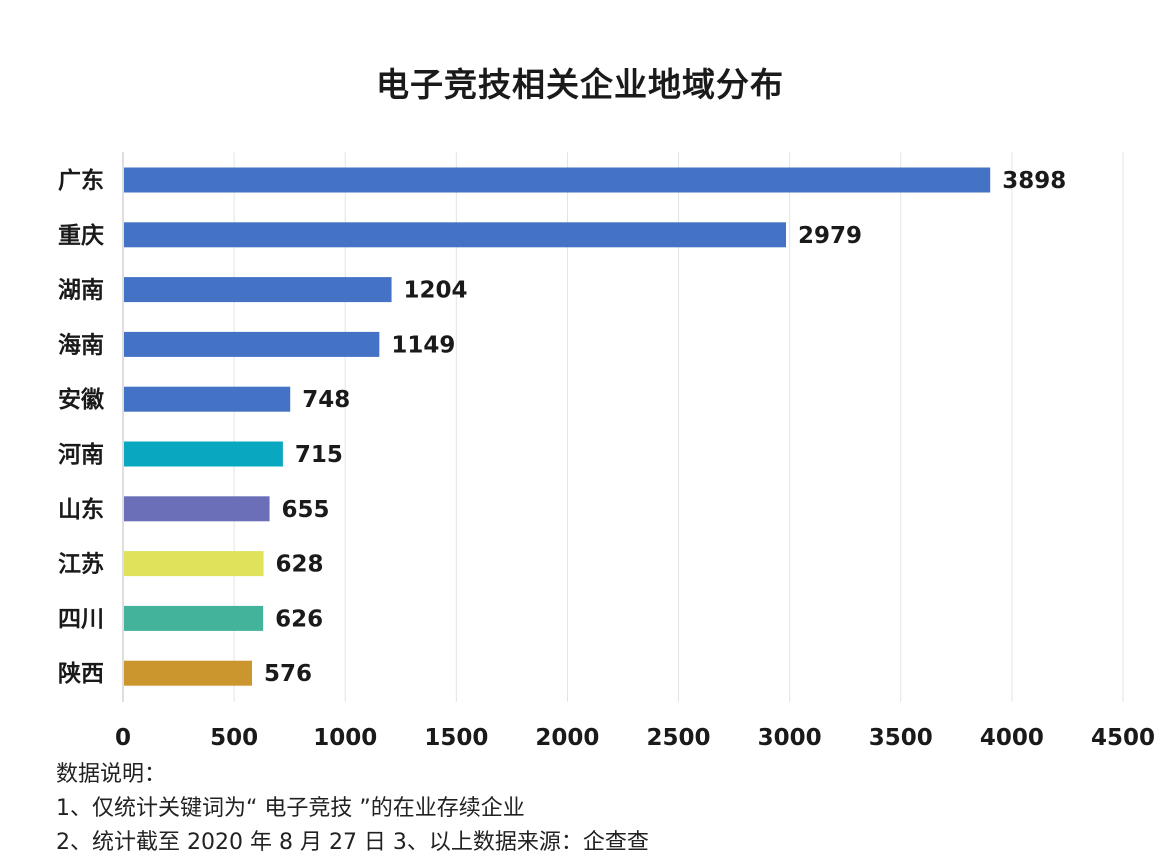 This screenshot has height=866, width=1169. I want to click on x-tick-label: 4000, so click(1012, 738).